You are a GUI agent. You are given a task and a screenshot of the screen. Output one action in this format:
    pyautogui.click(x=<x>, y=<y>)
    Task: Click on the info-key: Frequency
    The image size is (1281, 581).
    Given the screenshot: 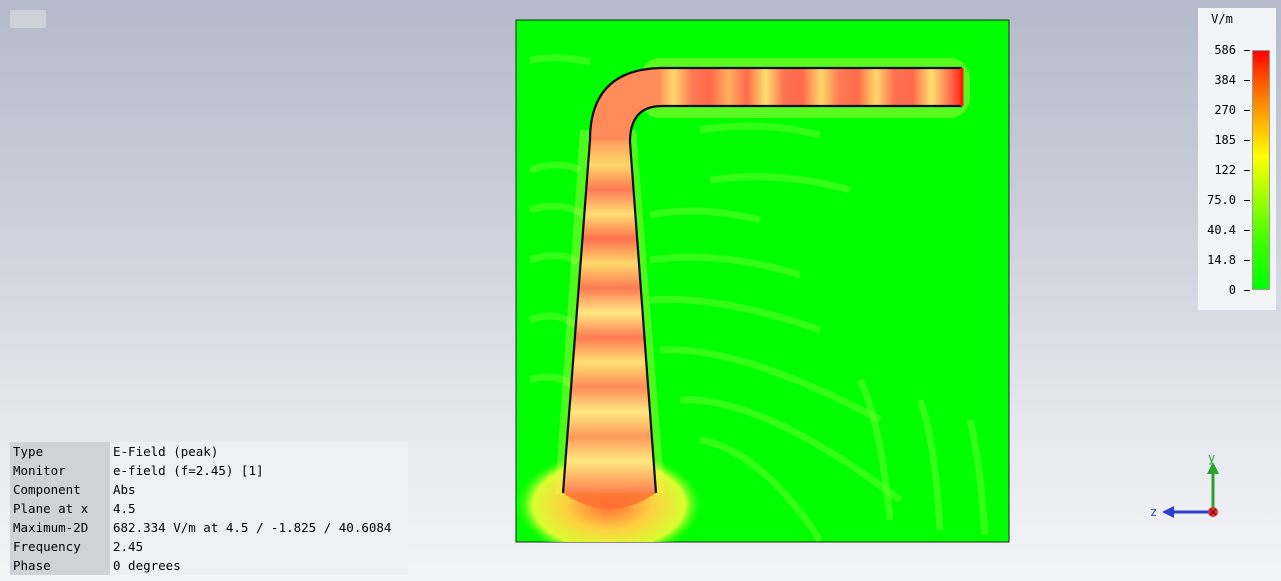 What is the action you would take?
    pyautogui.click(x=60, y=546)
    